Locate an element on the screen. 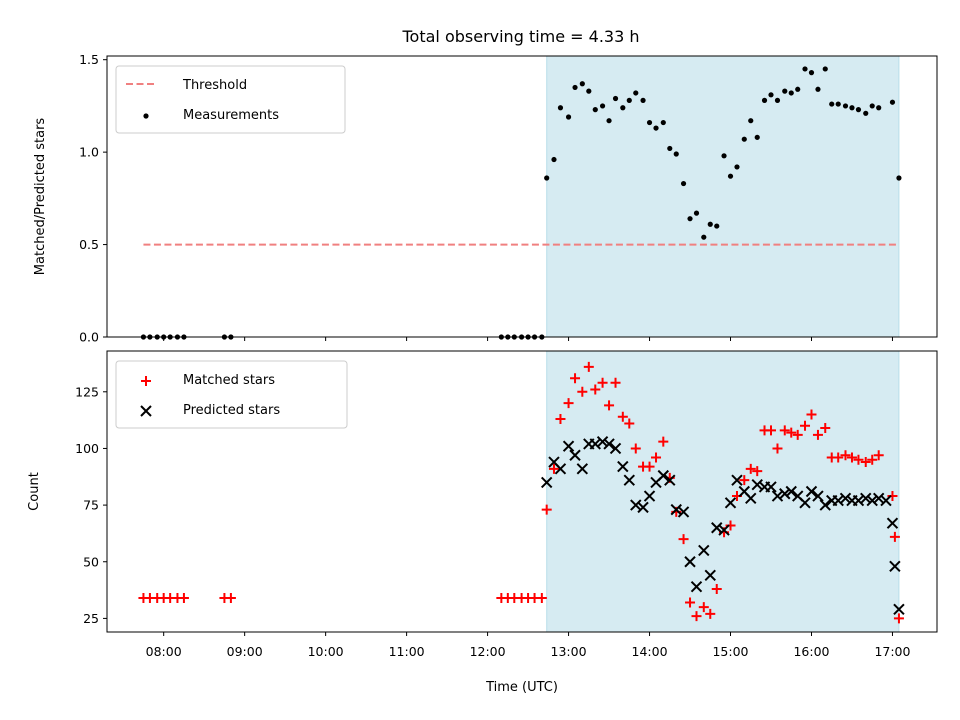 This screenshot has width=960, height=720. x-tick-label: 13:00 is located at coordinates (569, 651).